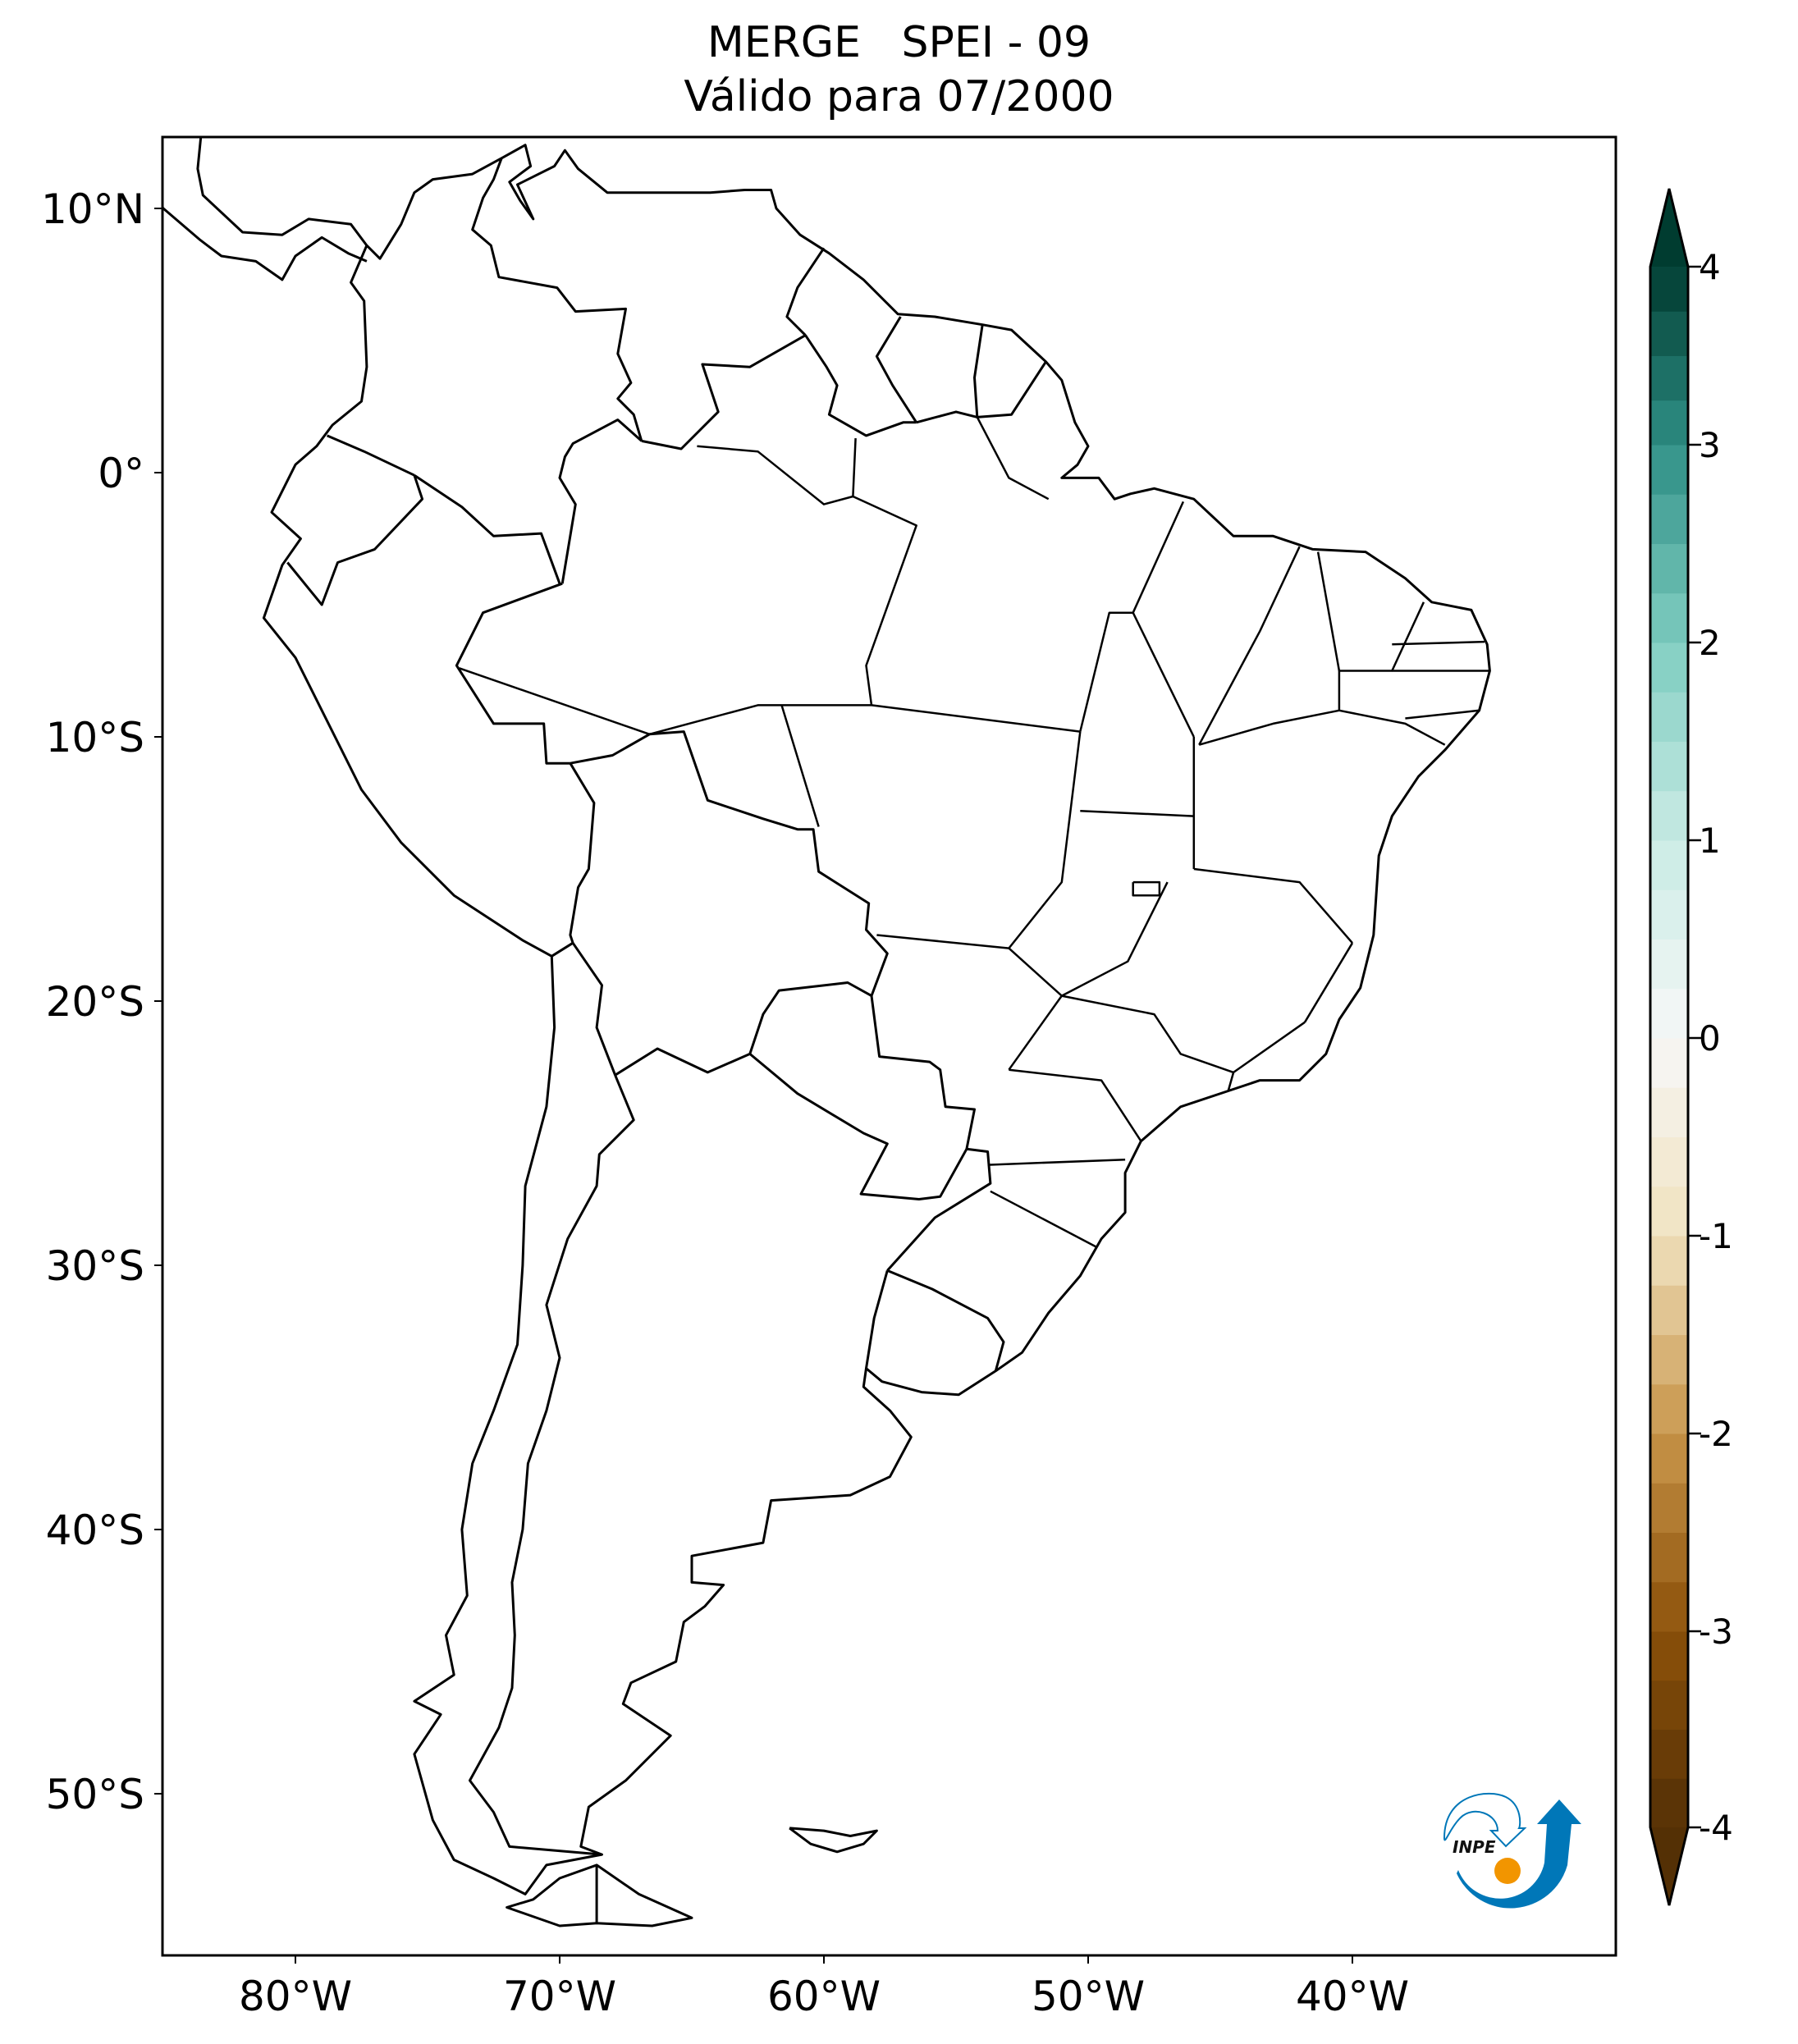 The width and height of the screenshot is (1798, 2044). What do you see at coordinates (682, 1062) in the screenshot?
I see `border-bolivia-argentina` at bounding box center [682, 1062].